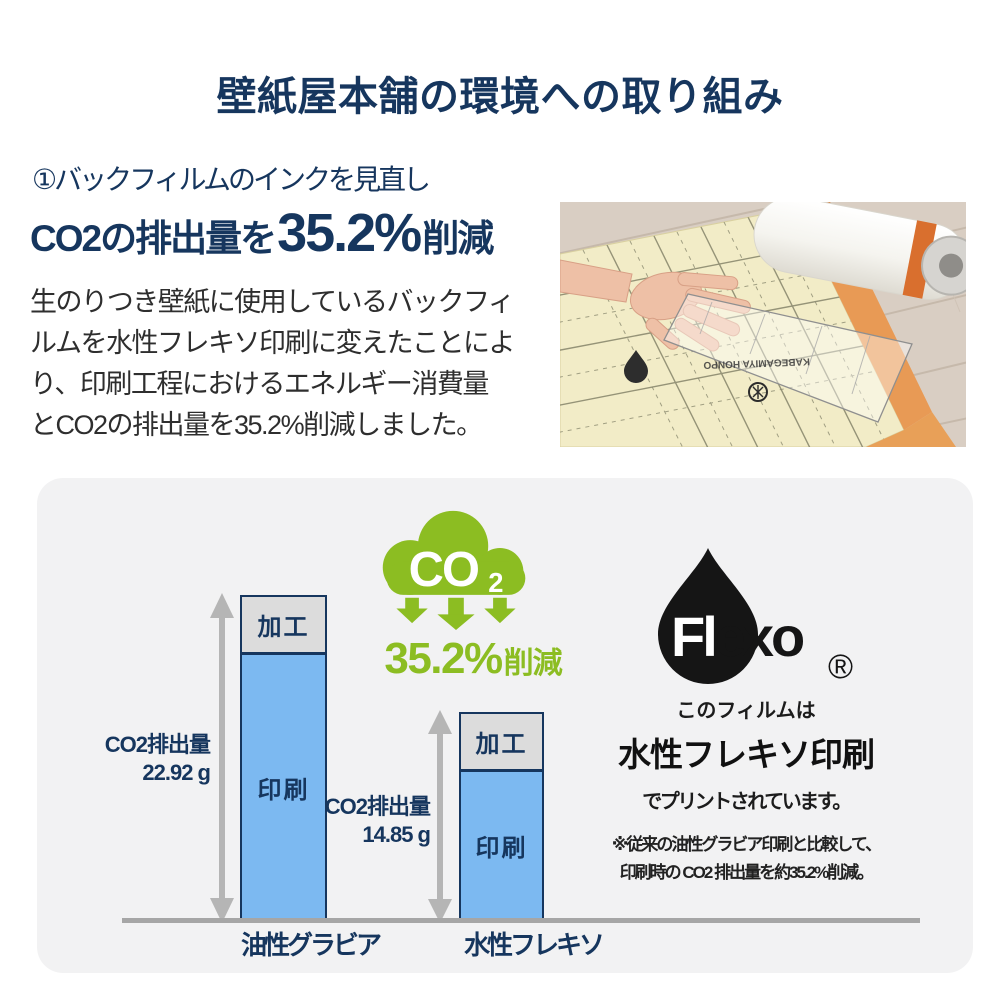 Image resolution: width=1000 pixels, height=1000 pixels. Describe the element at coordinates (222, 758) in the screenshot. I see `measure-arrow-left` at that location.